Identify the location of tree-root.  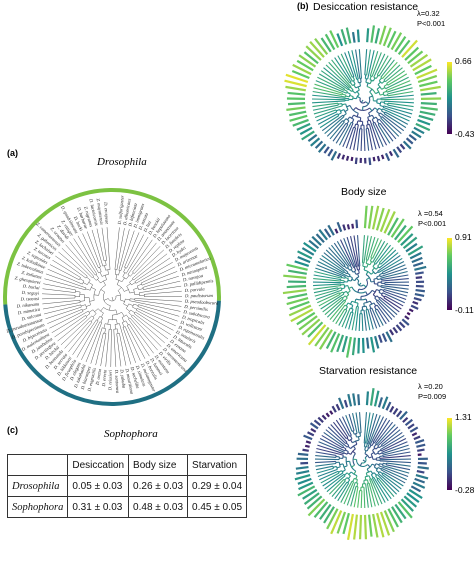
(360, 284).